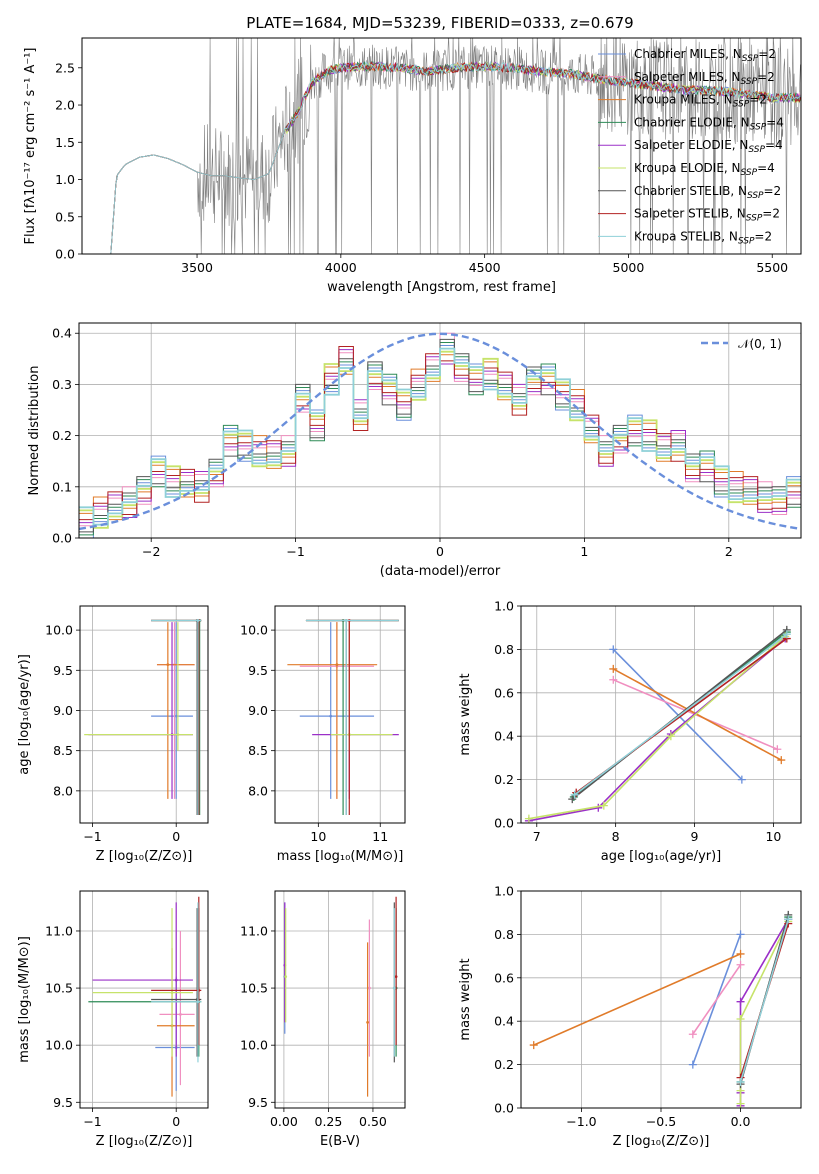  What do you see at coordinates (704, 169) in the screenshot?
I see `legend-label: Kroupa ELODIE, NSSP=4` at bounding box center [704, 169].